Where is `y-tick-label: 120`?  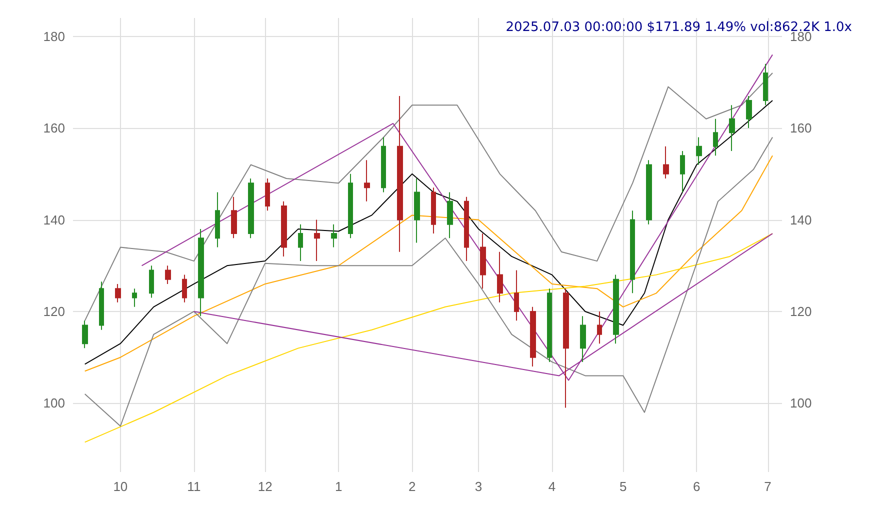 y-tick-label: 120 is located at coordinates (54, 311).